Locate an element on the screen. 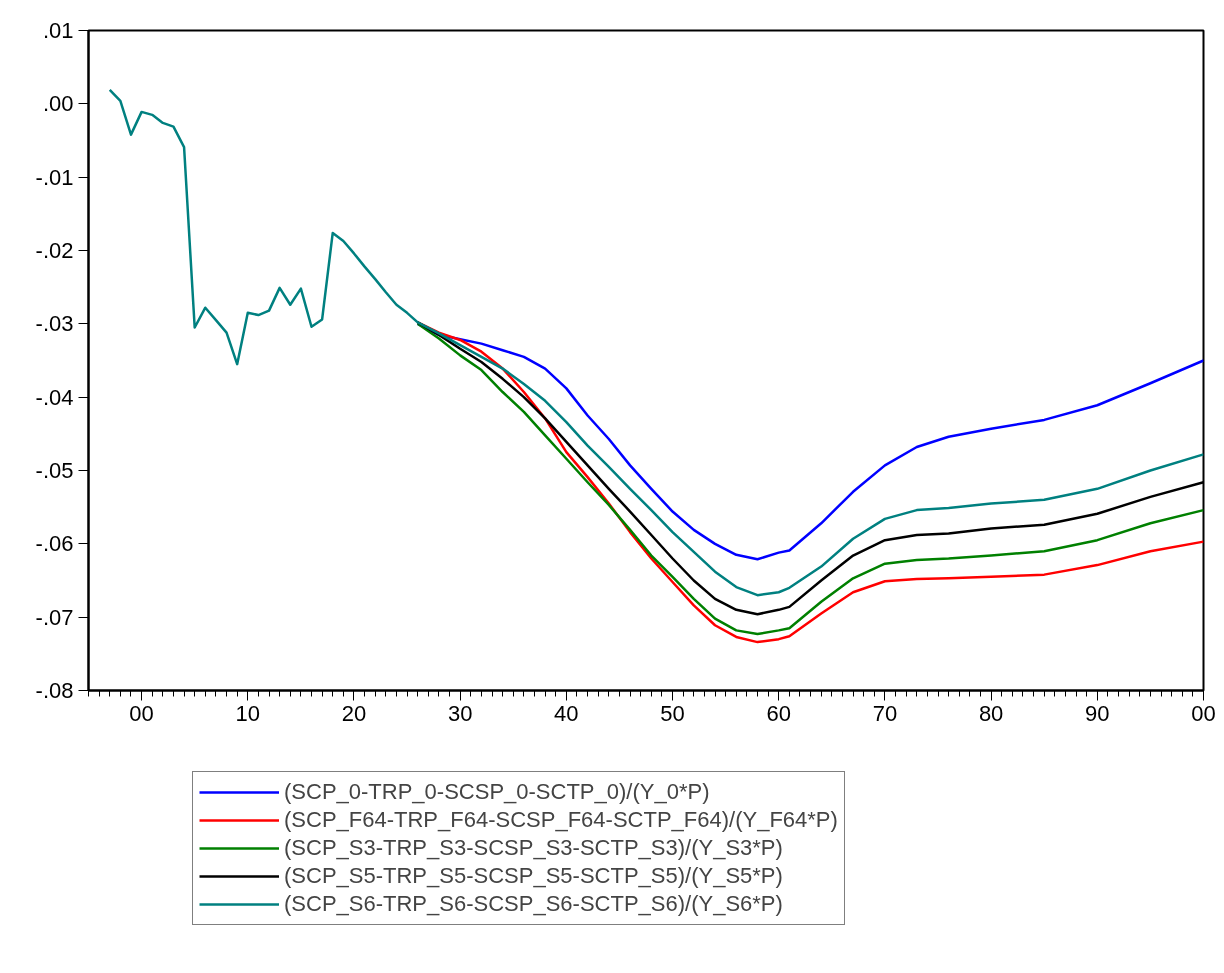 This screenshot has width=1224, height=973. y-tick-label: -.04 is located at coordinates (54, 397).